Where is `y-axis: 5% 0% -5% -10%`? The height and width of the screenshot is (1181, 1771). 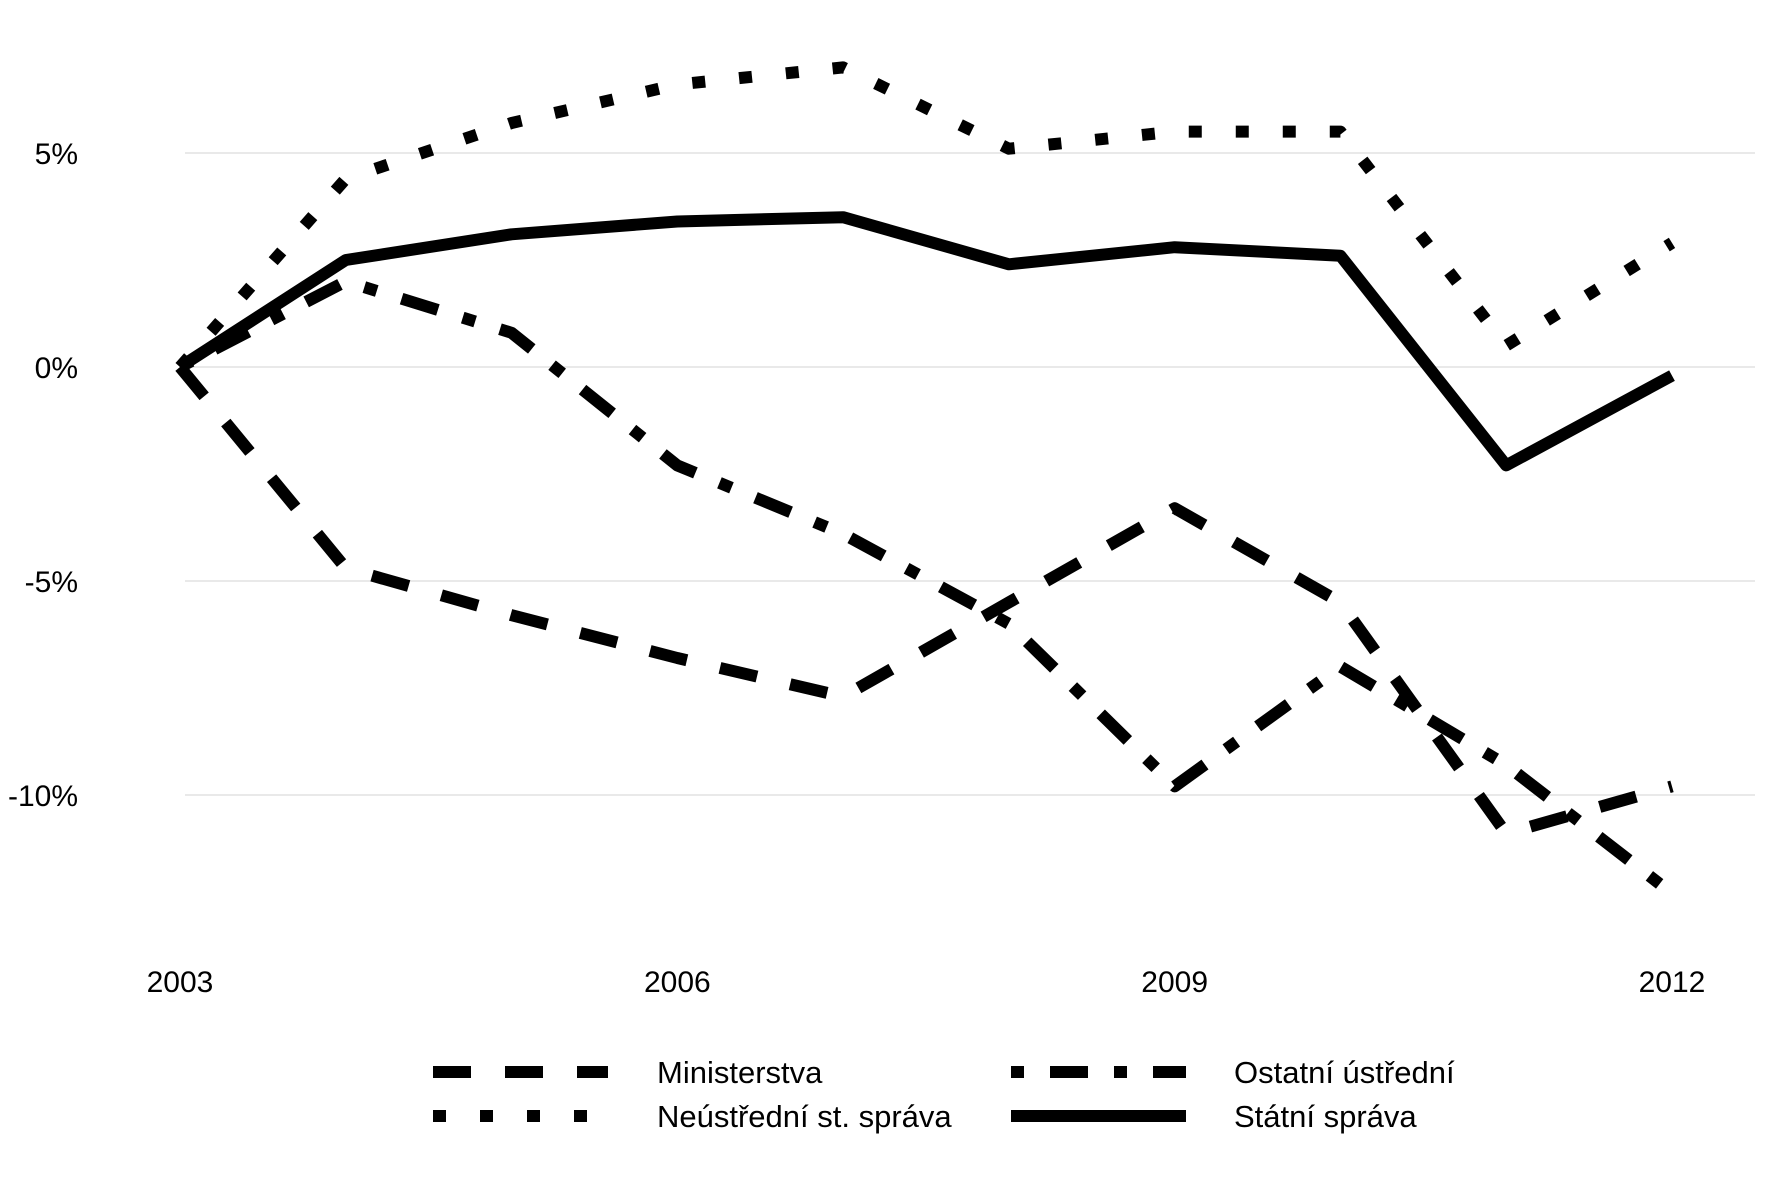 y-axis: 5% 0% -5% -10% is located at coordinates (43, 475).